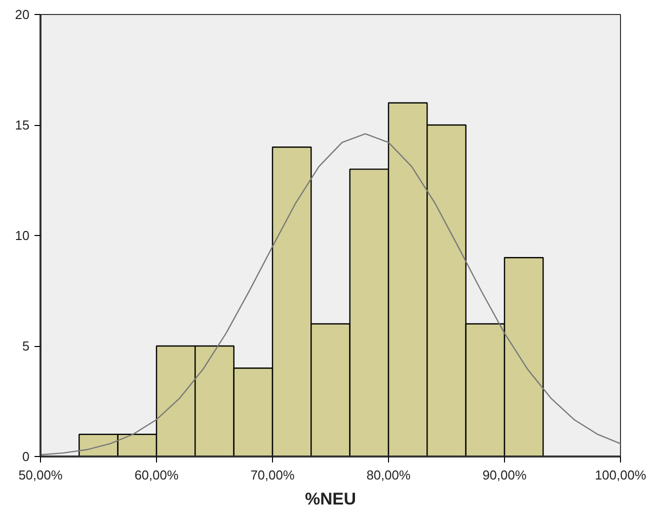 The image size is (654, 511). What do you see at coordinates (26, 456) in the screenshot?
I see `y-tick-label: 0` at bounding box center [26, 456].